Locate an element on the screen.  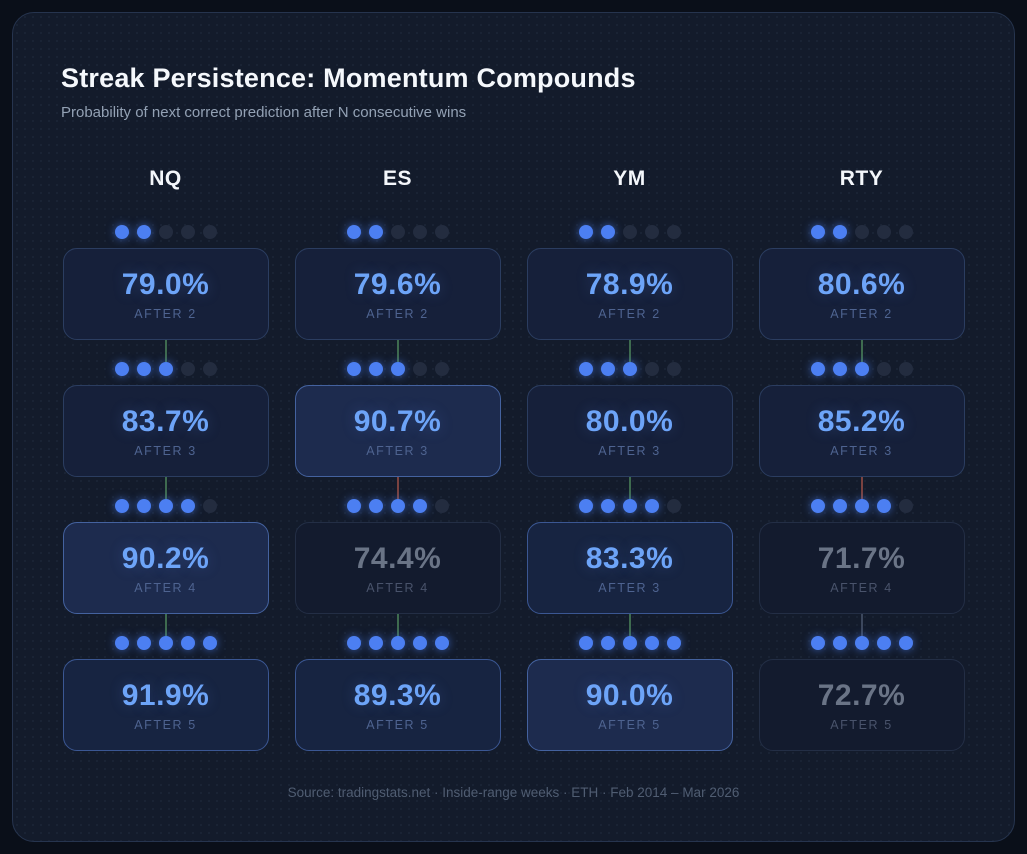
after-label: AFTER 4 is located at coordinates (165, 587).